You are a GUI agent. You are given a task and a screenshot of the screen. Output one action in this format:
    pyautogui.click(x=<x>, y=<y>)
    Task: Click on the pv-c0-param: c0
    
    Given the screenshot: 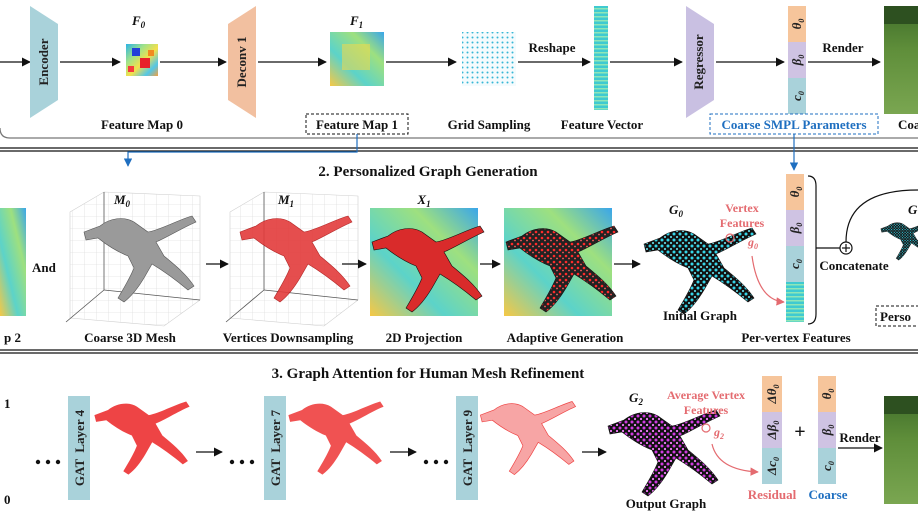 What is the action you would take?
    pyautogui.click(x=795, y=264)
    